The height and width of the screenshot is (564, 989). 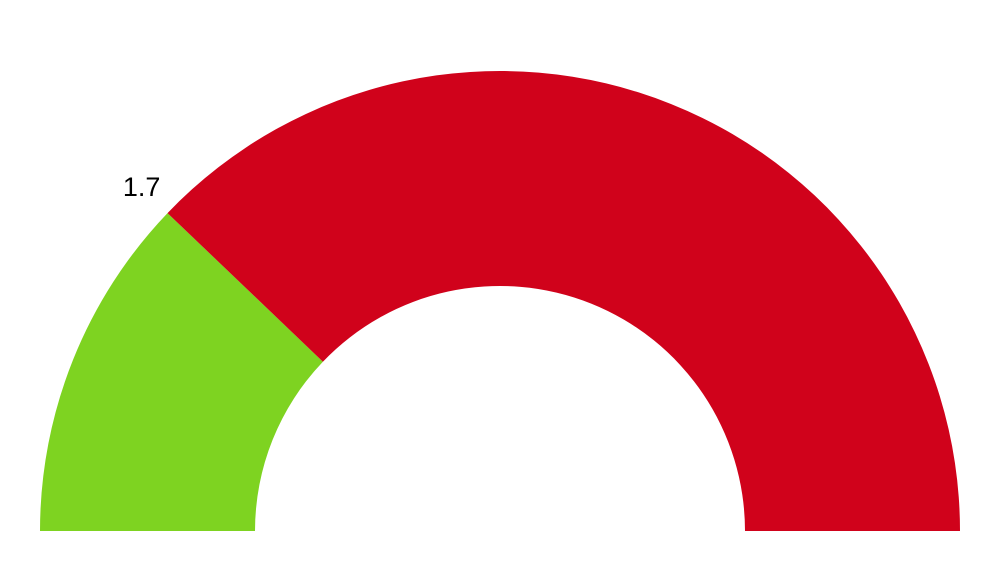 I want to click on gauge-value-label: 1.7, so click(x=142, y=187).